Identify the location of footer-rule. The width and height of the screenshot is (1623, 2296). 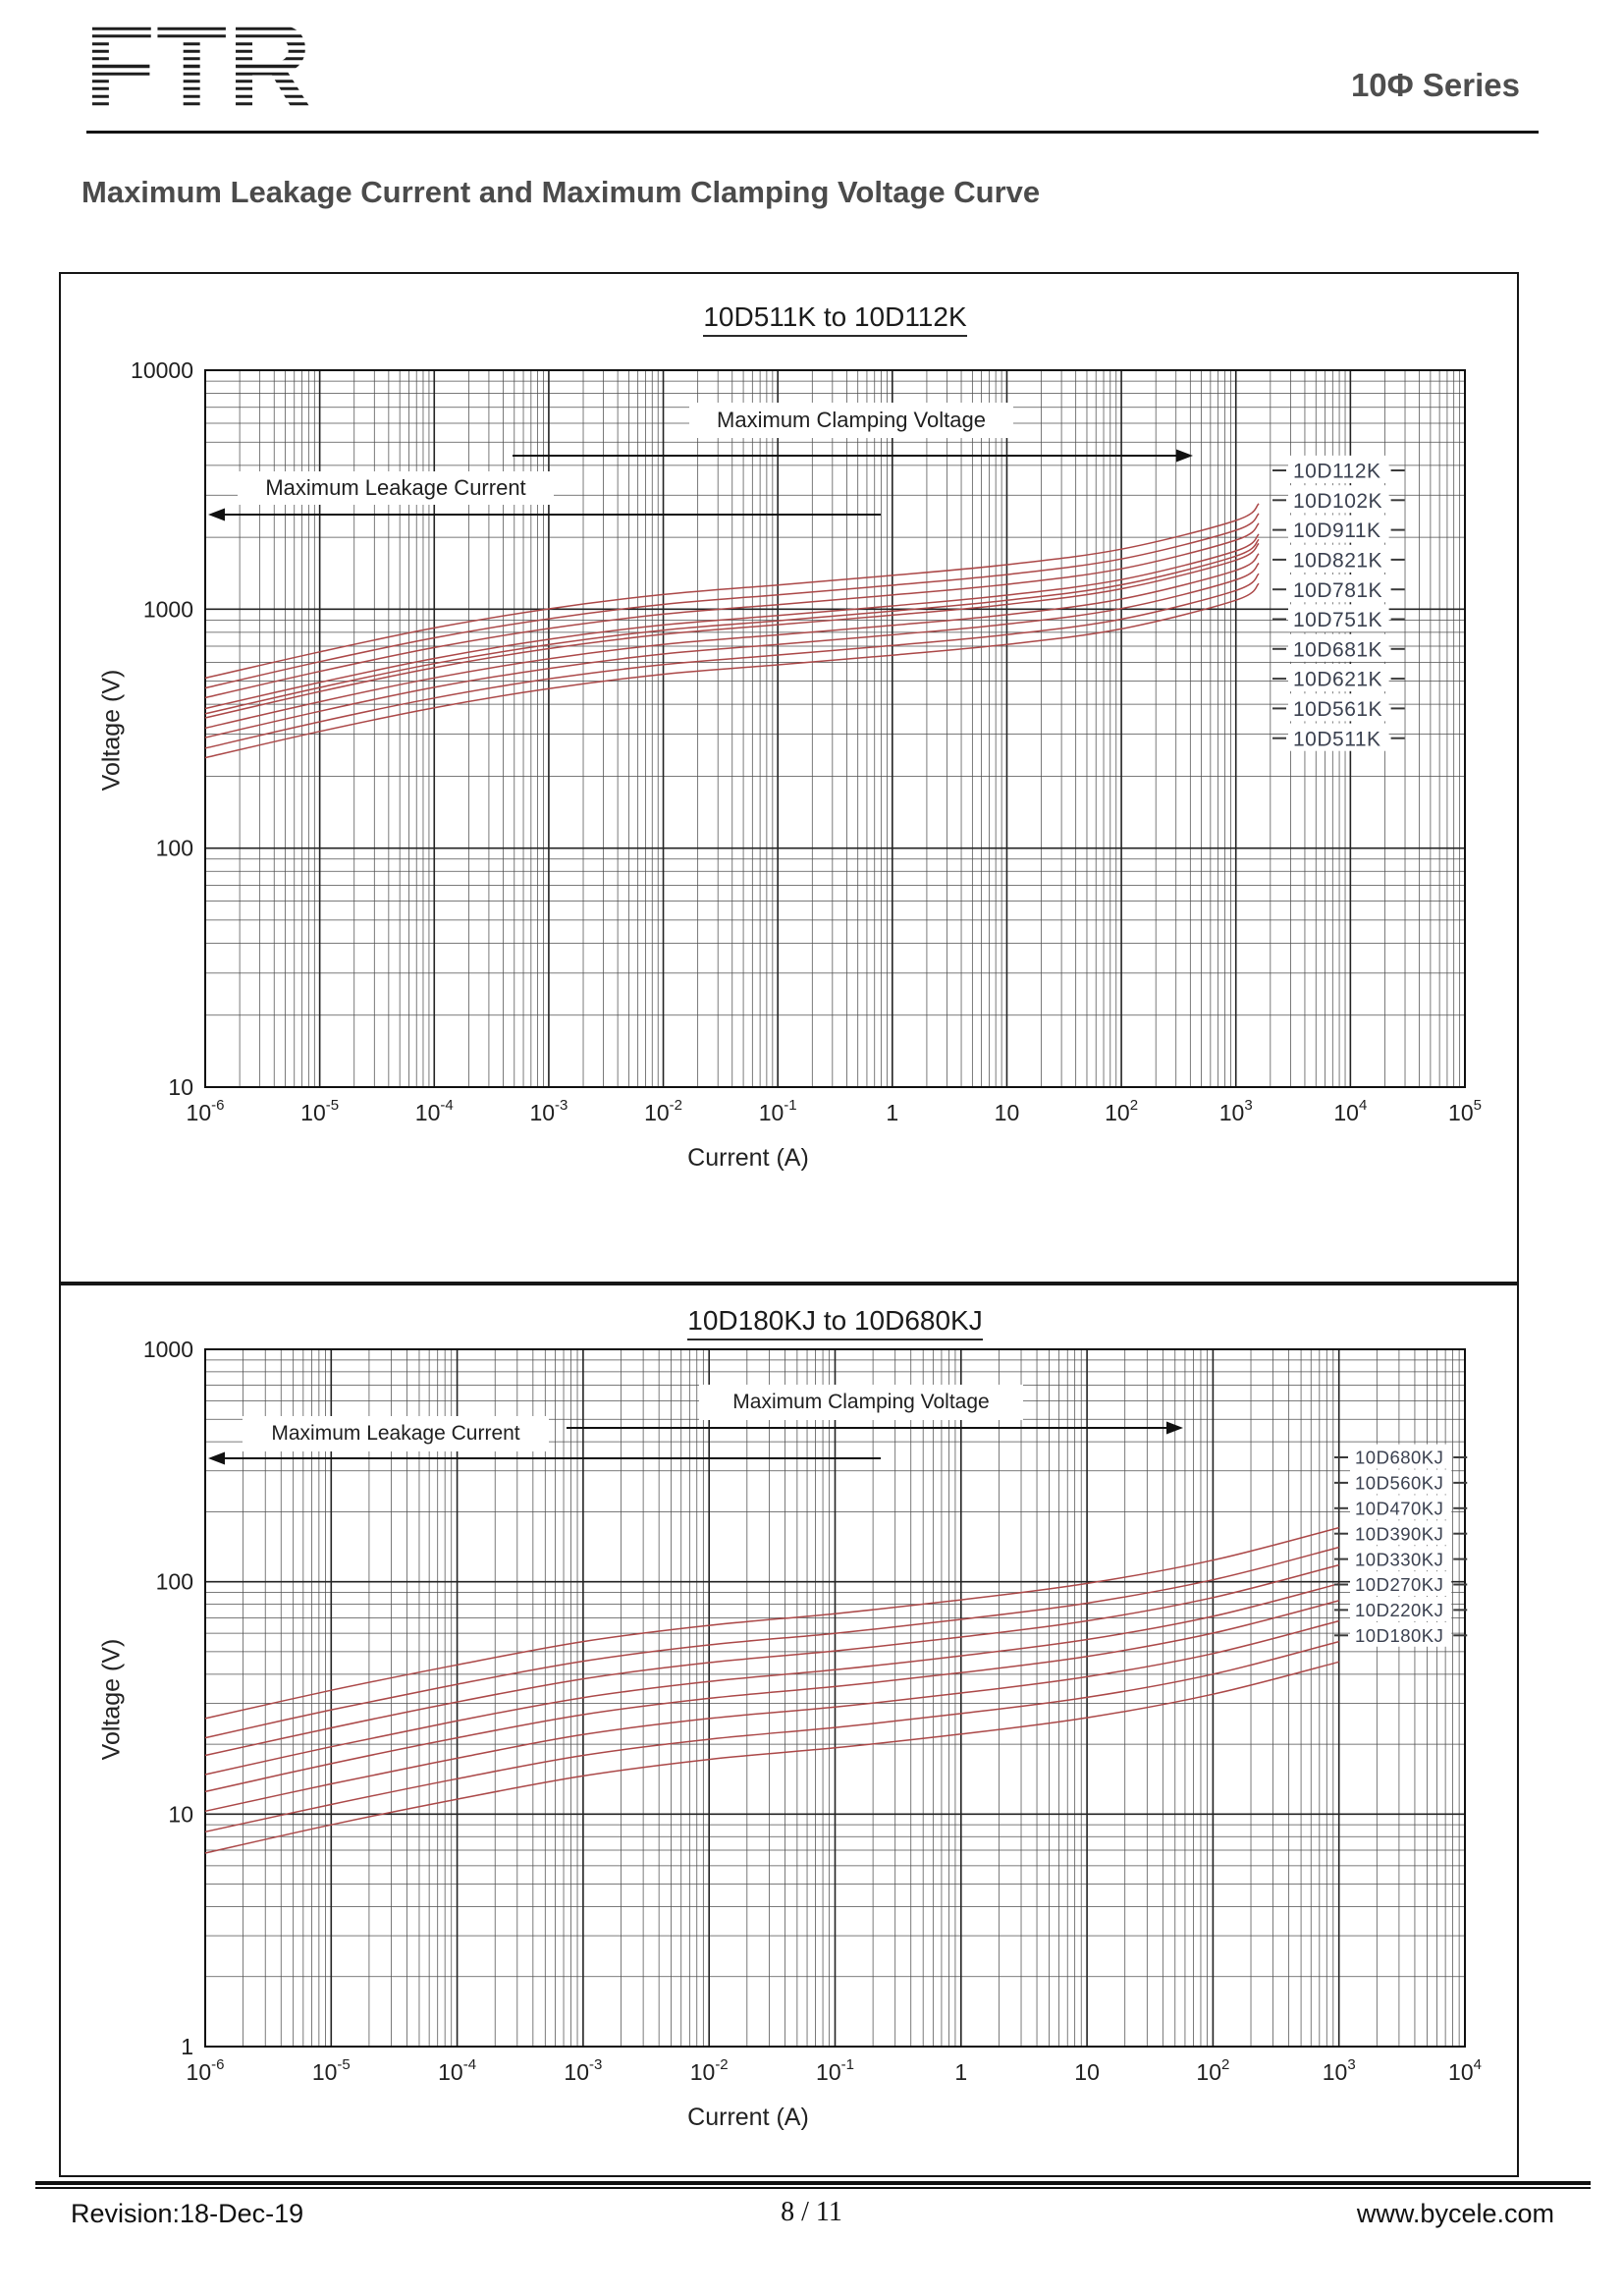
(813, 2185).